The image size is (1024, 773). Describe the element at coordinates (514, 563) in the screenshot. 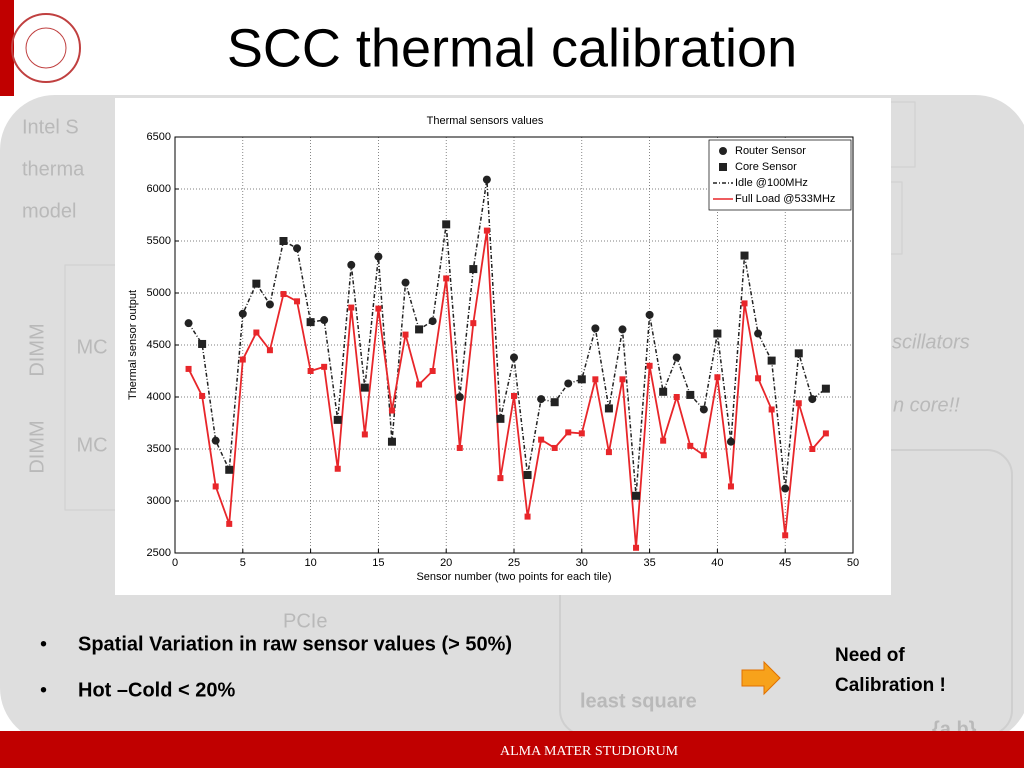

I see `x-tick-label: 25` at that location.